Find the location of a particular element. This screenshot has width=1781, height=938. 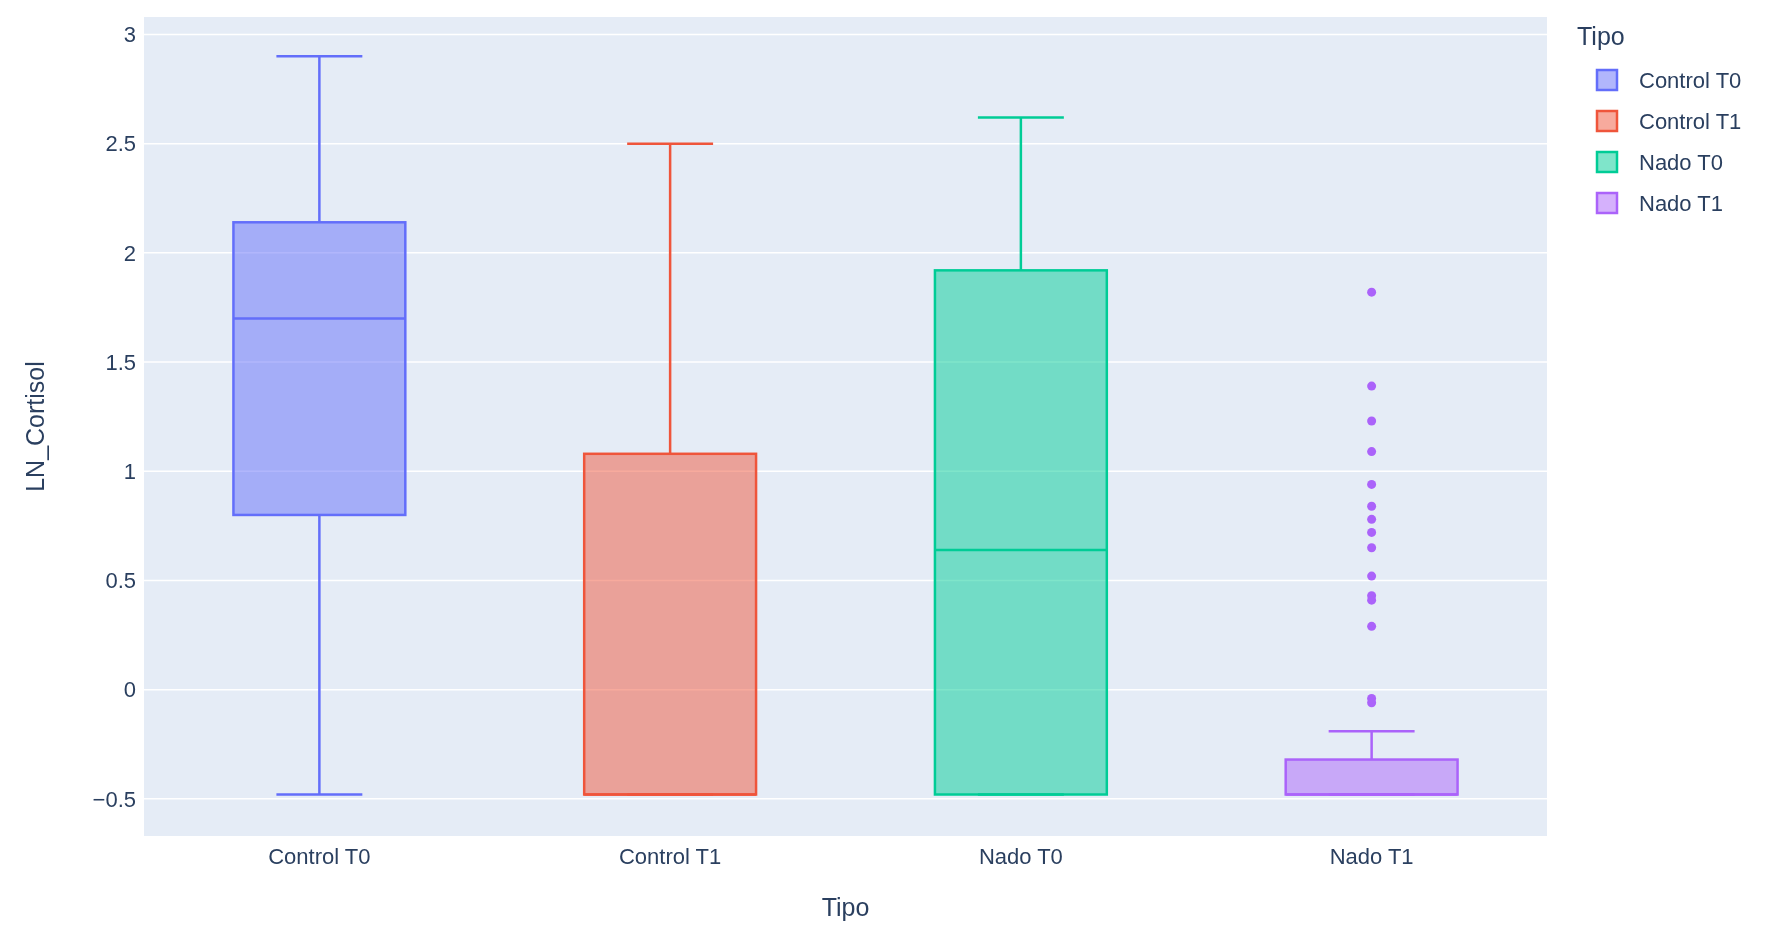

x-tick-label: Nado T1 is located at coordinates (1371, 856).